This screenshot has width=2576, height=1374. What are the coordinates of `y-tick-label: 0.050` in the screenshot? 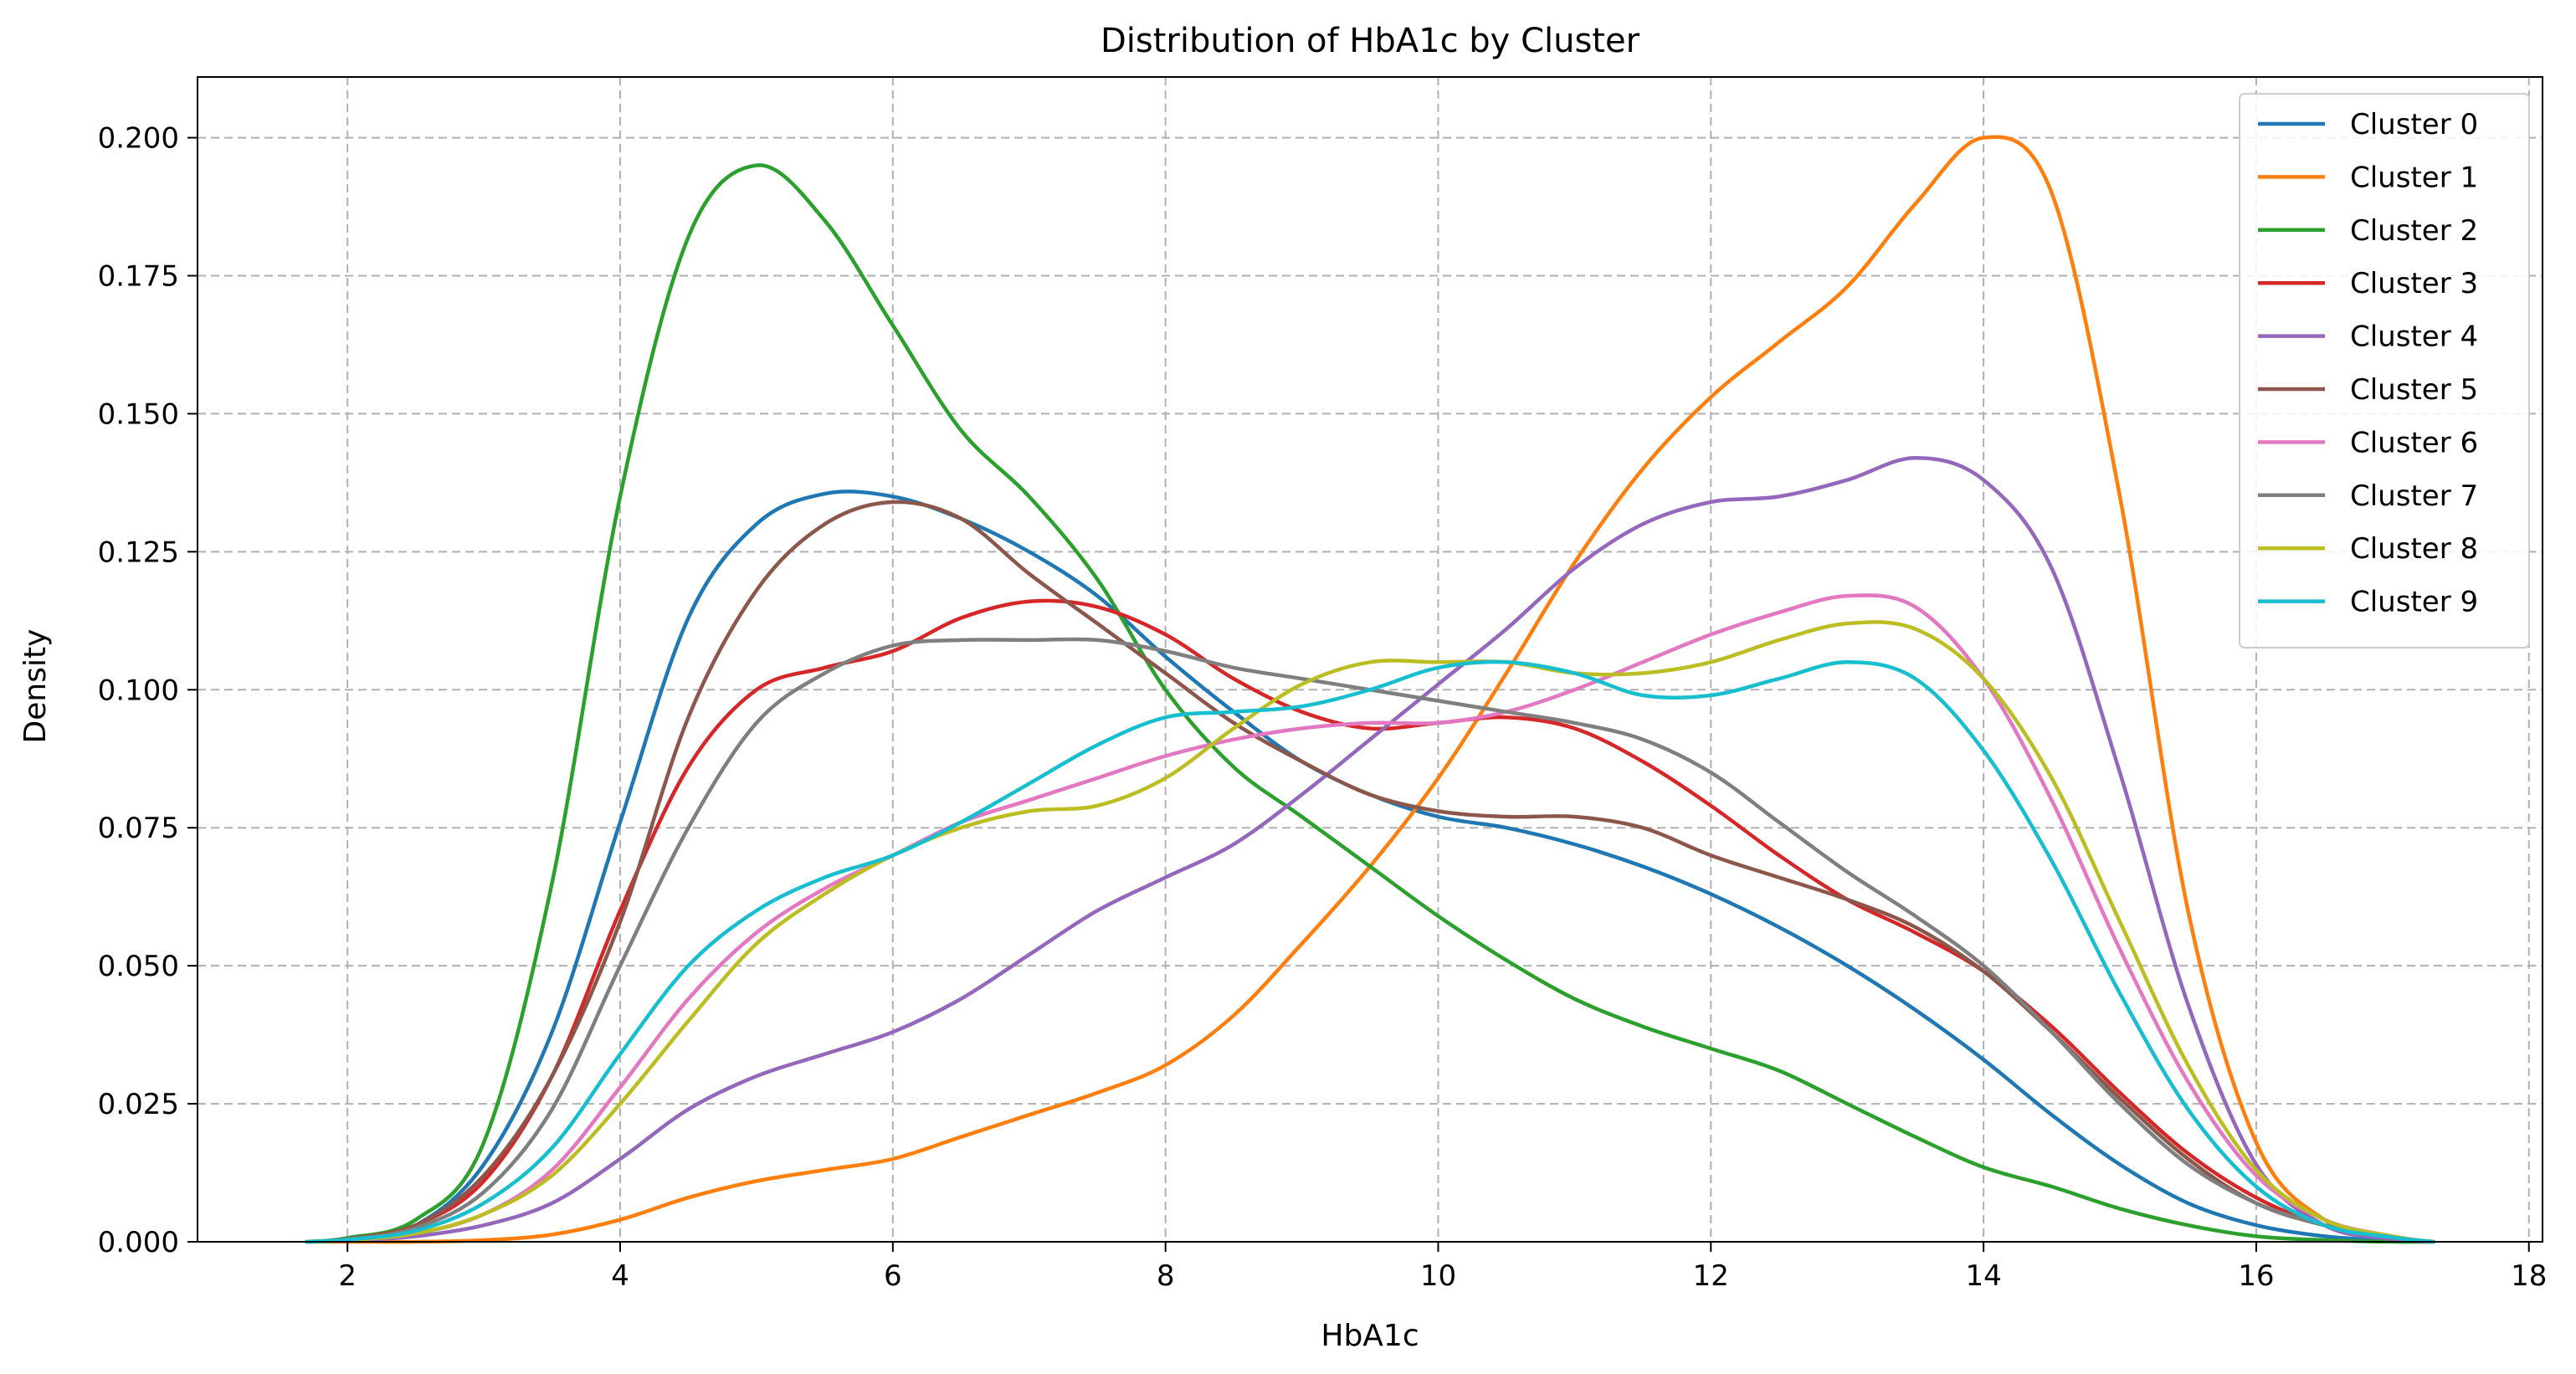 It's located at (138, 967).